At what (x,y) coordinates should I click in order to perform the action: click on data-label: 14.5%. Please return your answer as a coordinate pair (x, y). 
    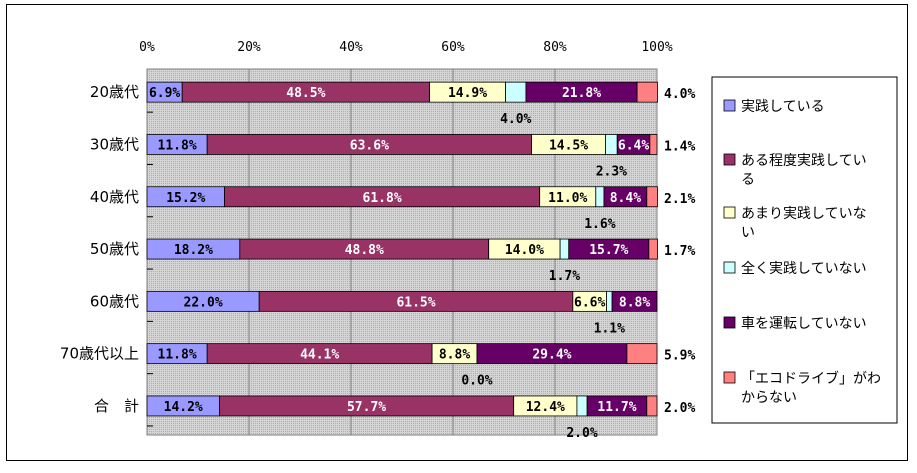
    Looking at the image, I should click on (568, 145).